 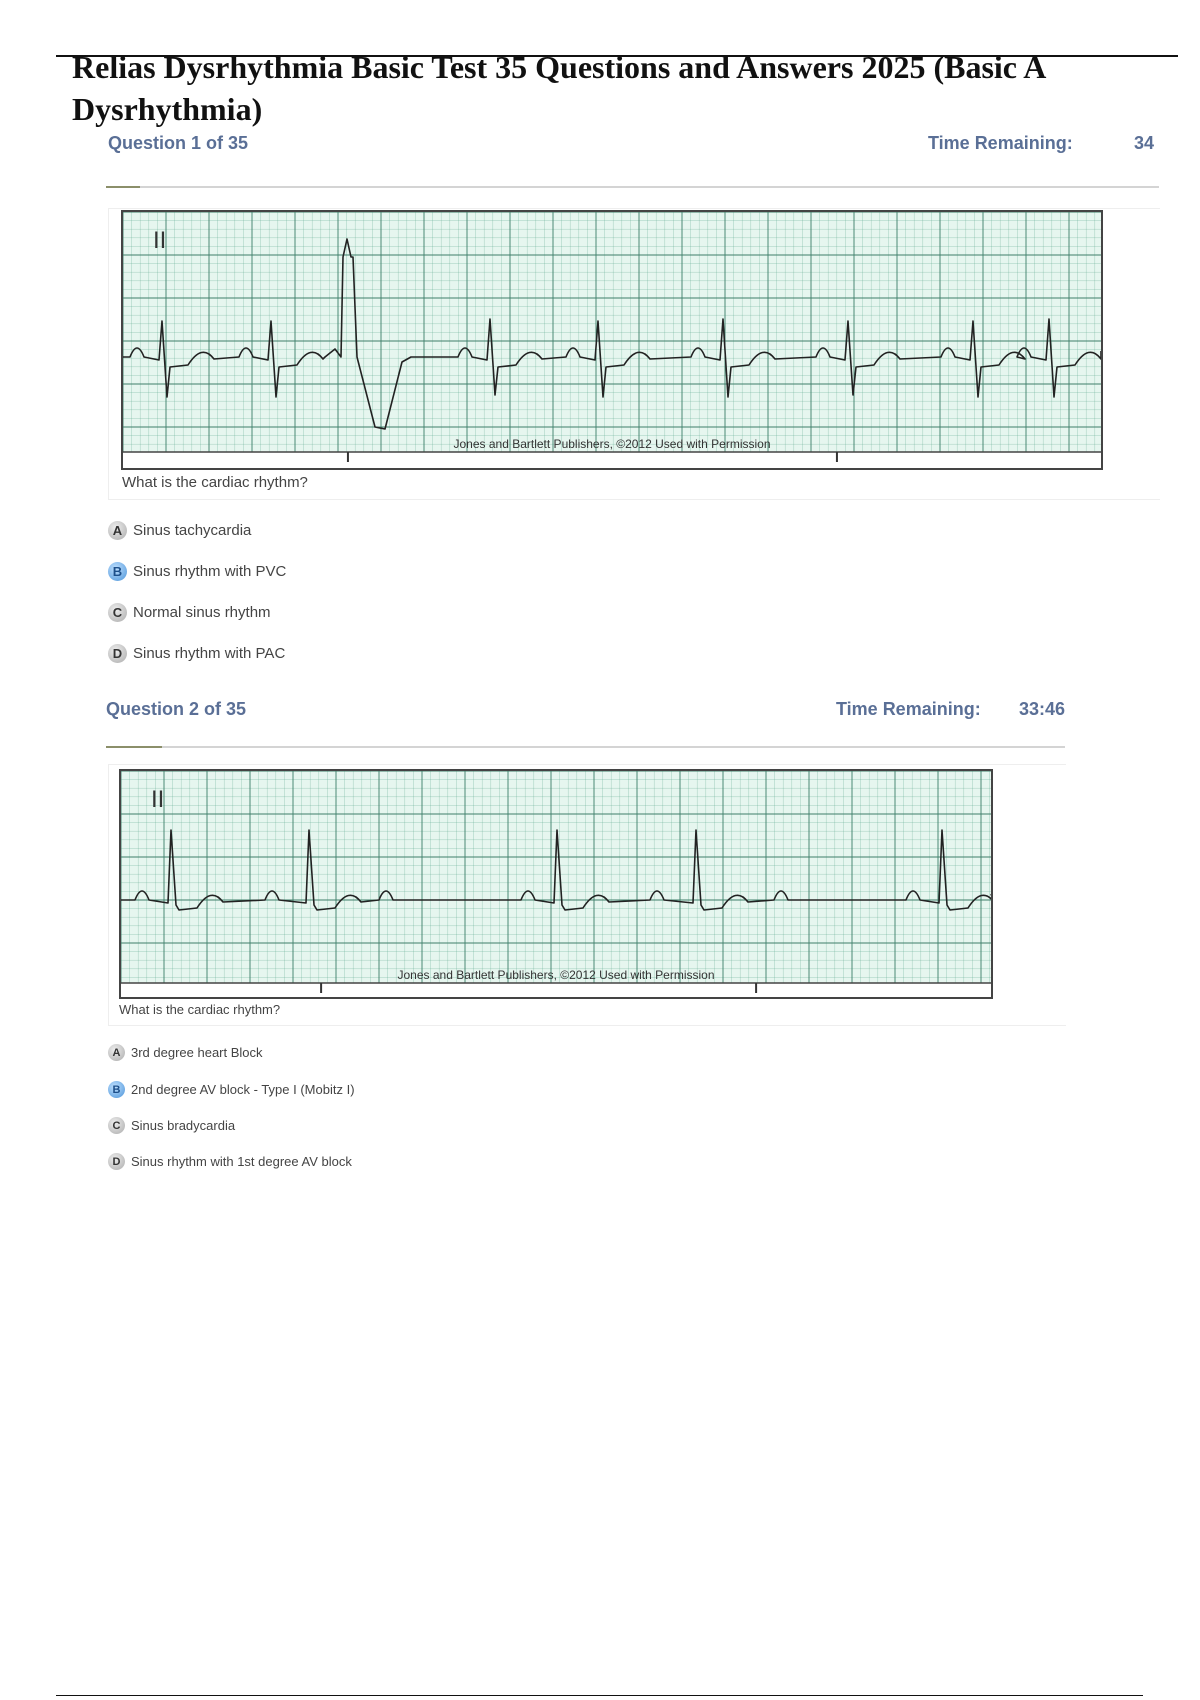 What do you see at coordinates (209, 653) in the screenshot?
I see `option-text: Sinus rhythm with PAC` at bounding box center [209, 653].